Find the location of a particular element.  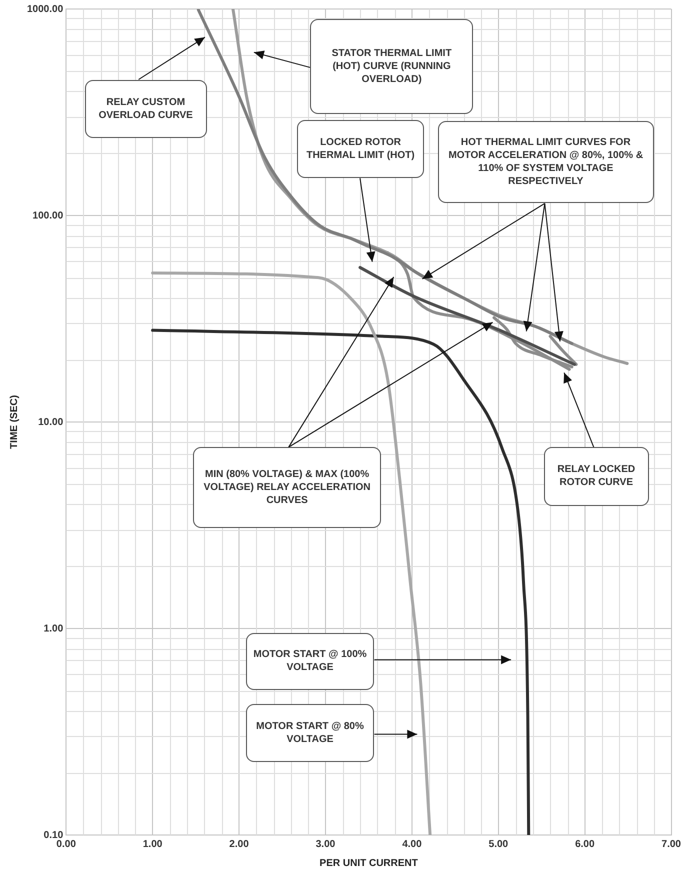

y-tick-label: 1.00 is located at coordinates (54, 628).